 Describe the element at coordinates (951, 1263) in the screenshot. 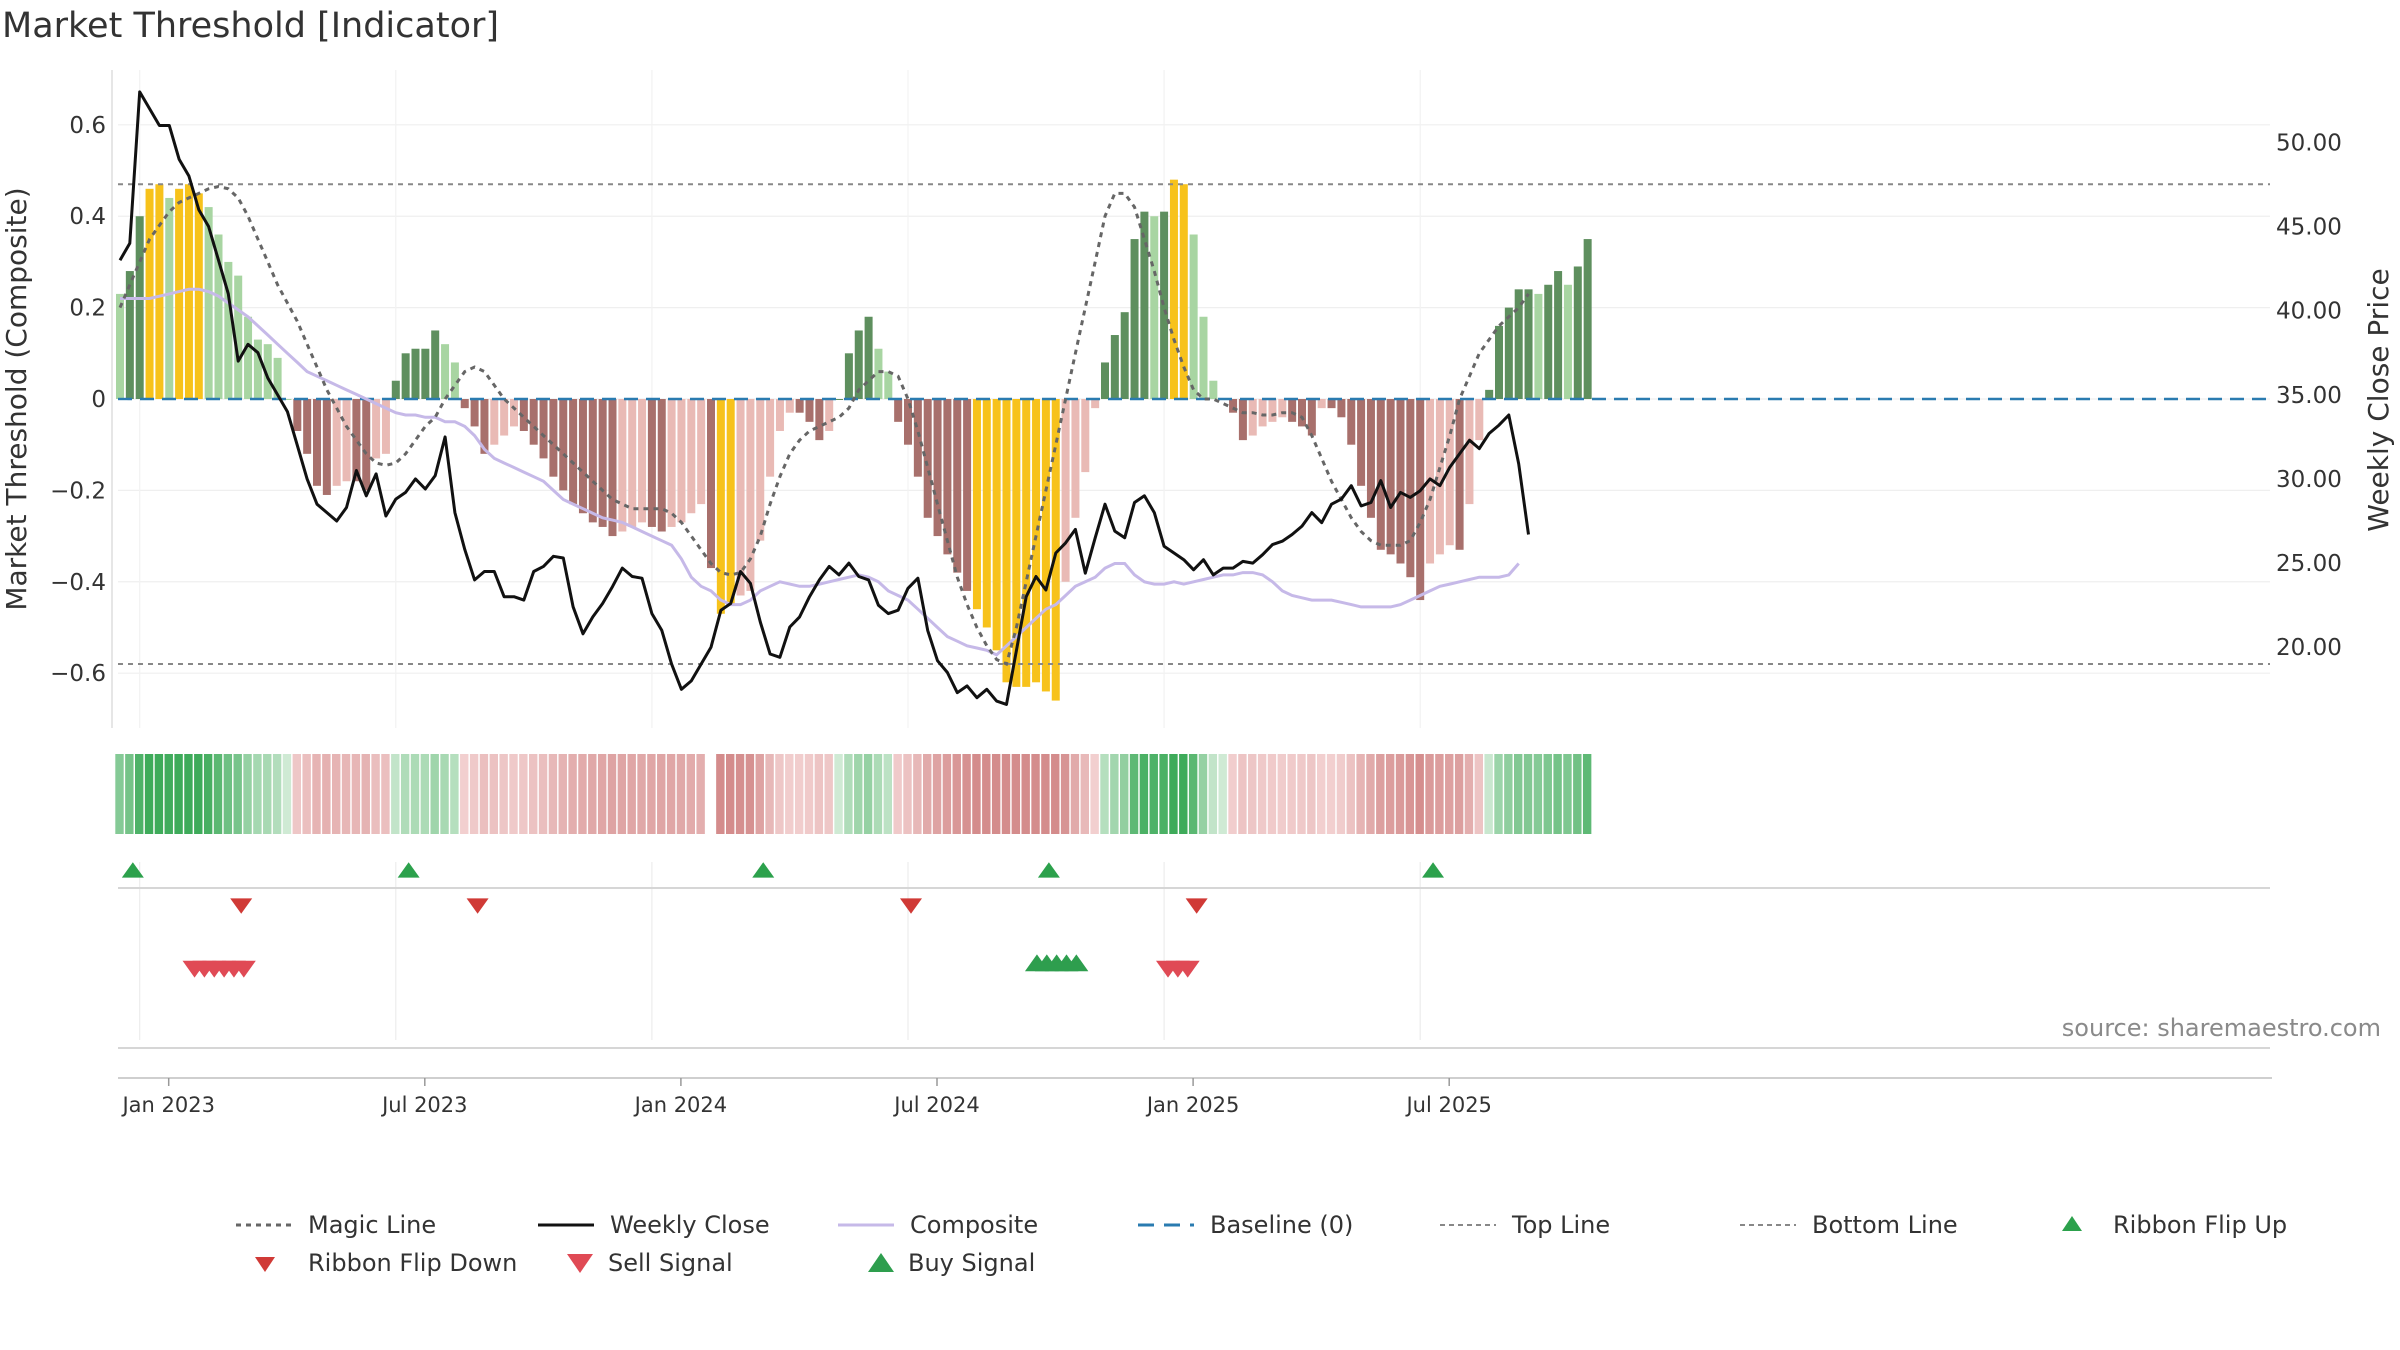

I see `legend-item-buy: Buy Signal` at that location.